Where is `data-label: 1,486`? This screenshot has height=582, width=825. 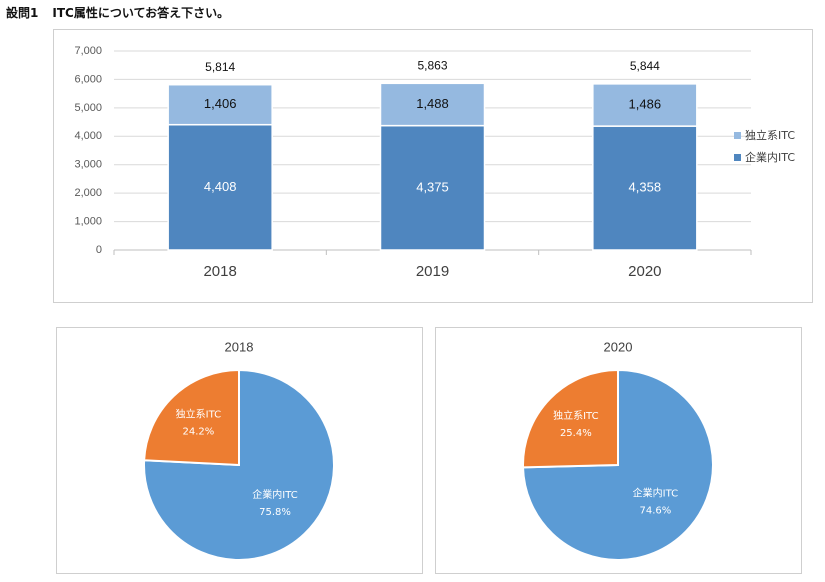 data-label: 1,486 is located at coordinates (645, 103).